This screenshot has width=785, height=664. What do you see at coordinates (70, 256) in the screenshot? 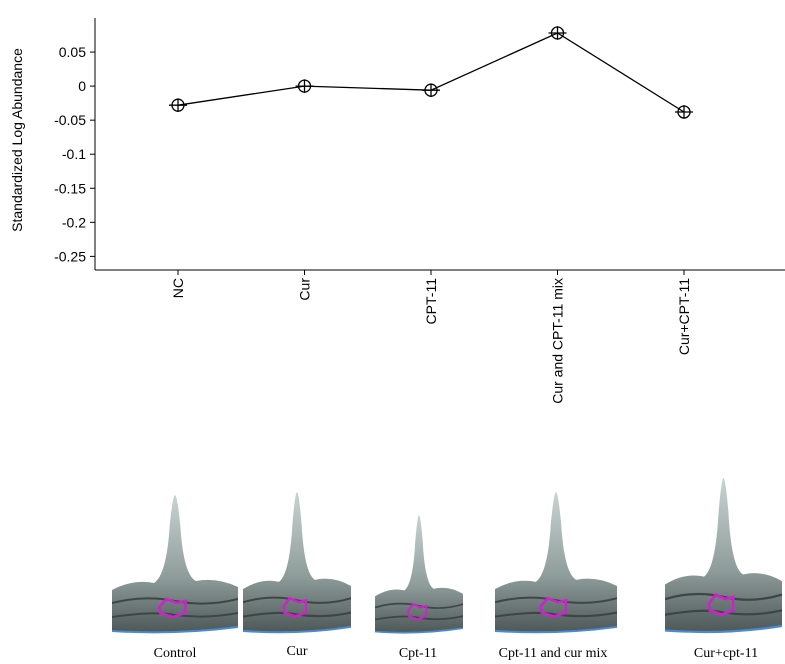
I see `y-tick-label: -0.25` at bounding box center [70, 256].